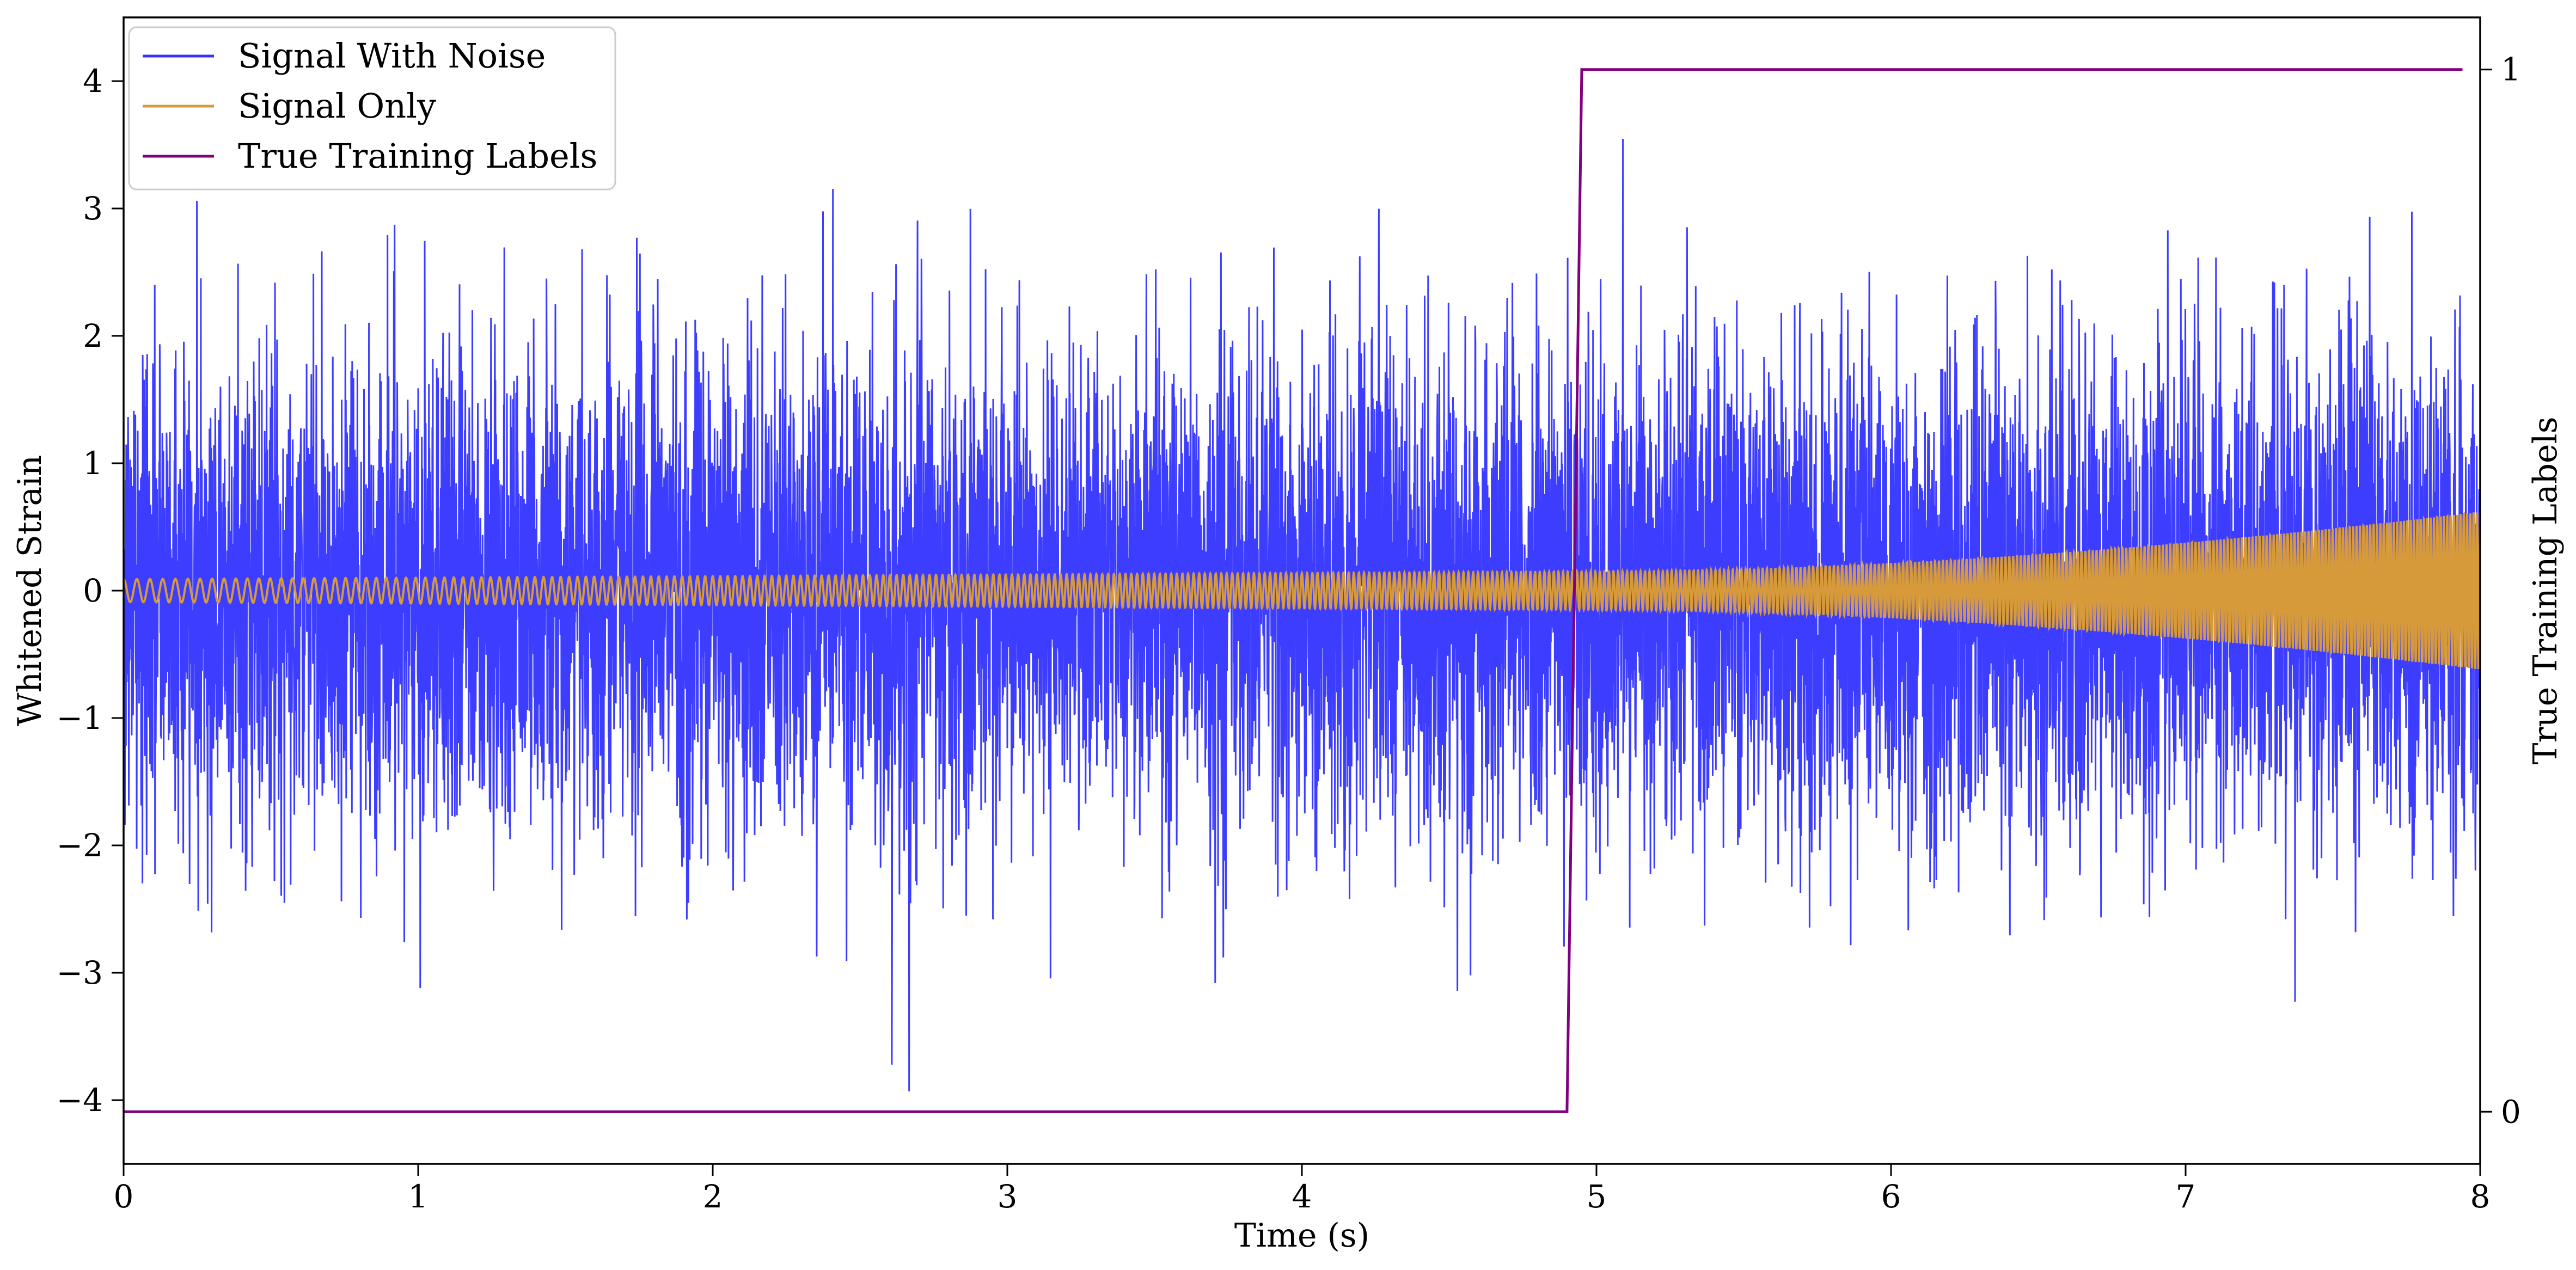  Describe the element at coordinates (2545, 590) in the screenshot. I see `y2-axis-label: True Training Labels` at that location.